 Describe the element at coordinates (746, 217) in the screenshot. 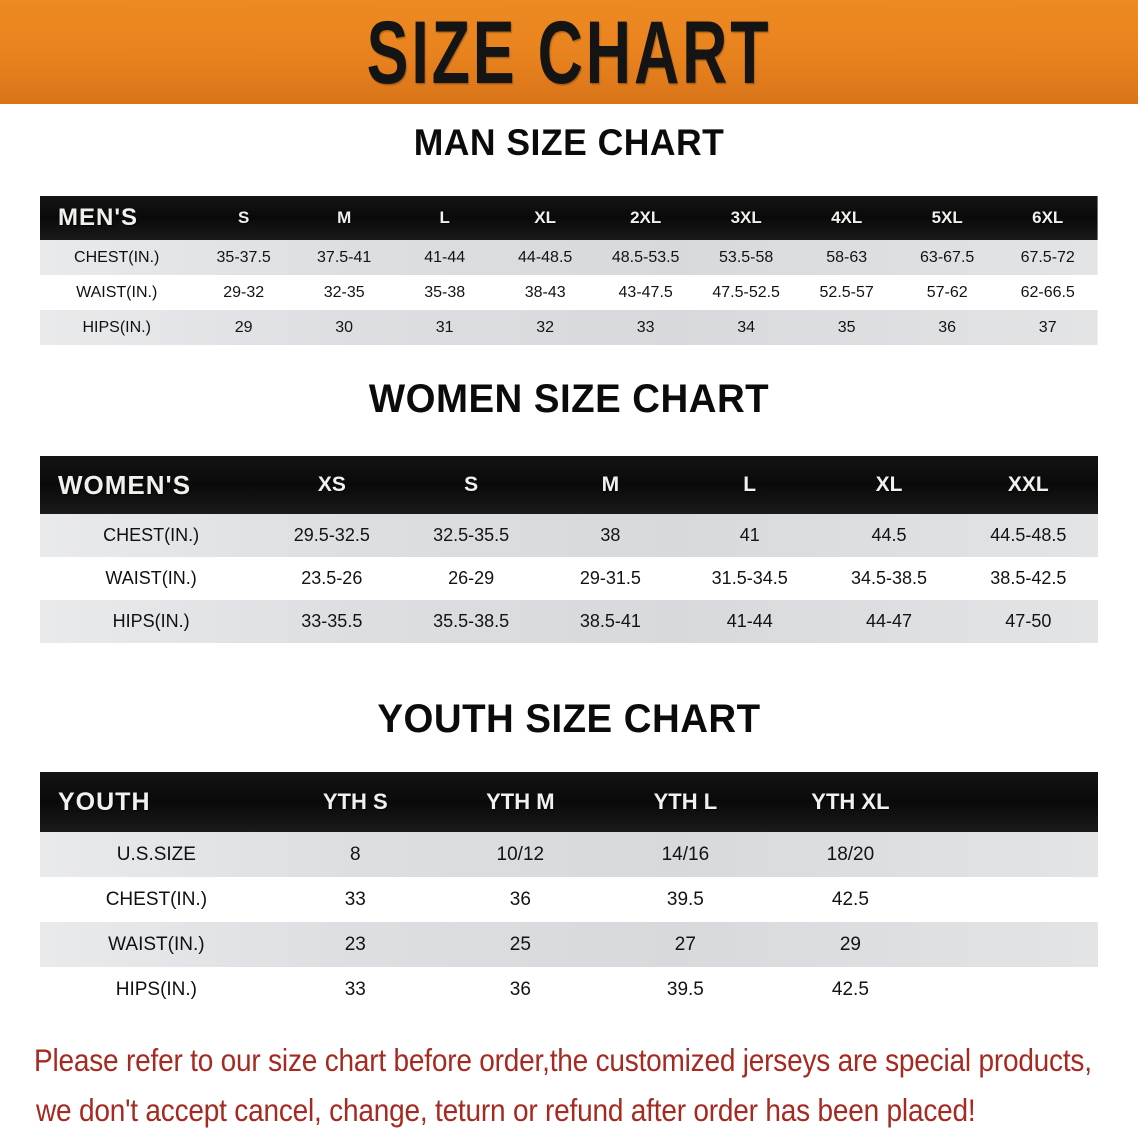

I see `man-column-header: 3XL` at that location.